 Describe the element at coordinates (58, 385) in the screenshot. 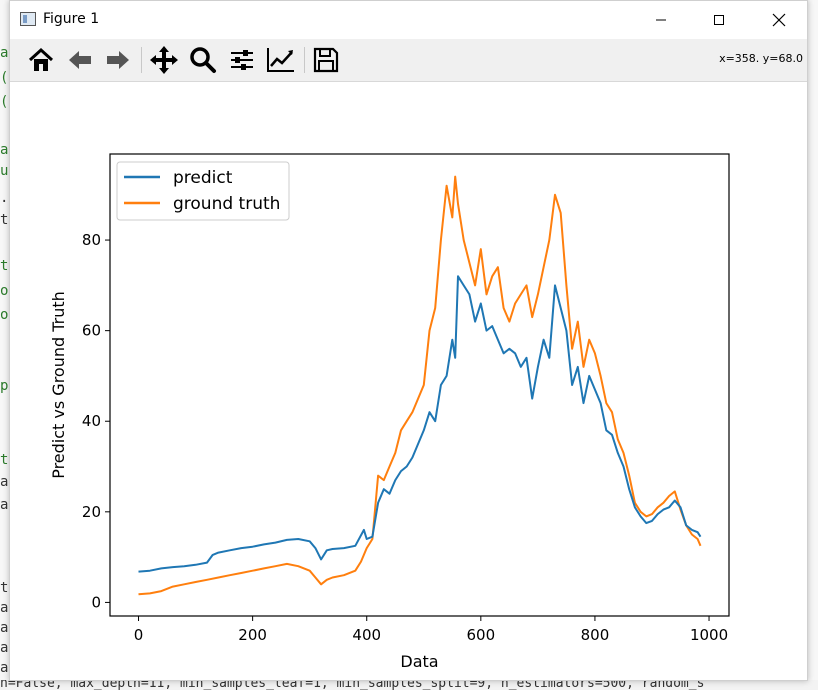

I see `y-axis-label: Predict vs Ground Truth` at that location.